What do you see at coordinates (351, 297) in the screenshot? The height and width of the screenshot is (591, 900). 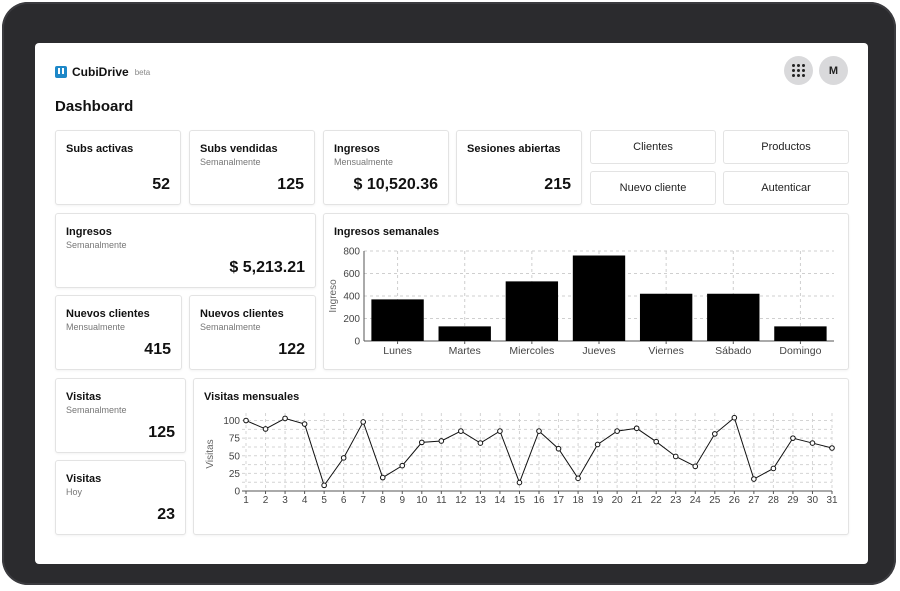 I see `y-tick-label: 400` at bounding box center [351, 297].